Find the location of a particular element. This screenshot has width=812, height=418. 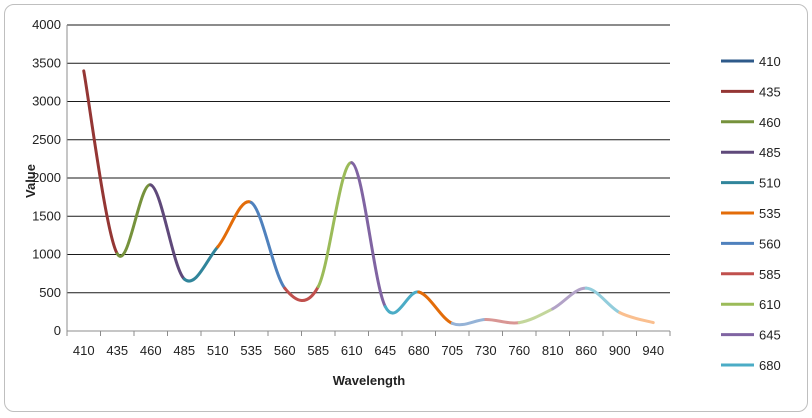

x-tick-label: 410 is located at coordinates (84, 350).